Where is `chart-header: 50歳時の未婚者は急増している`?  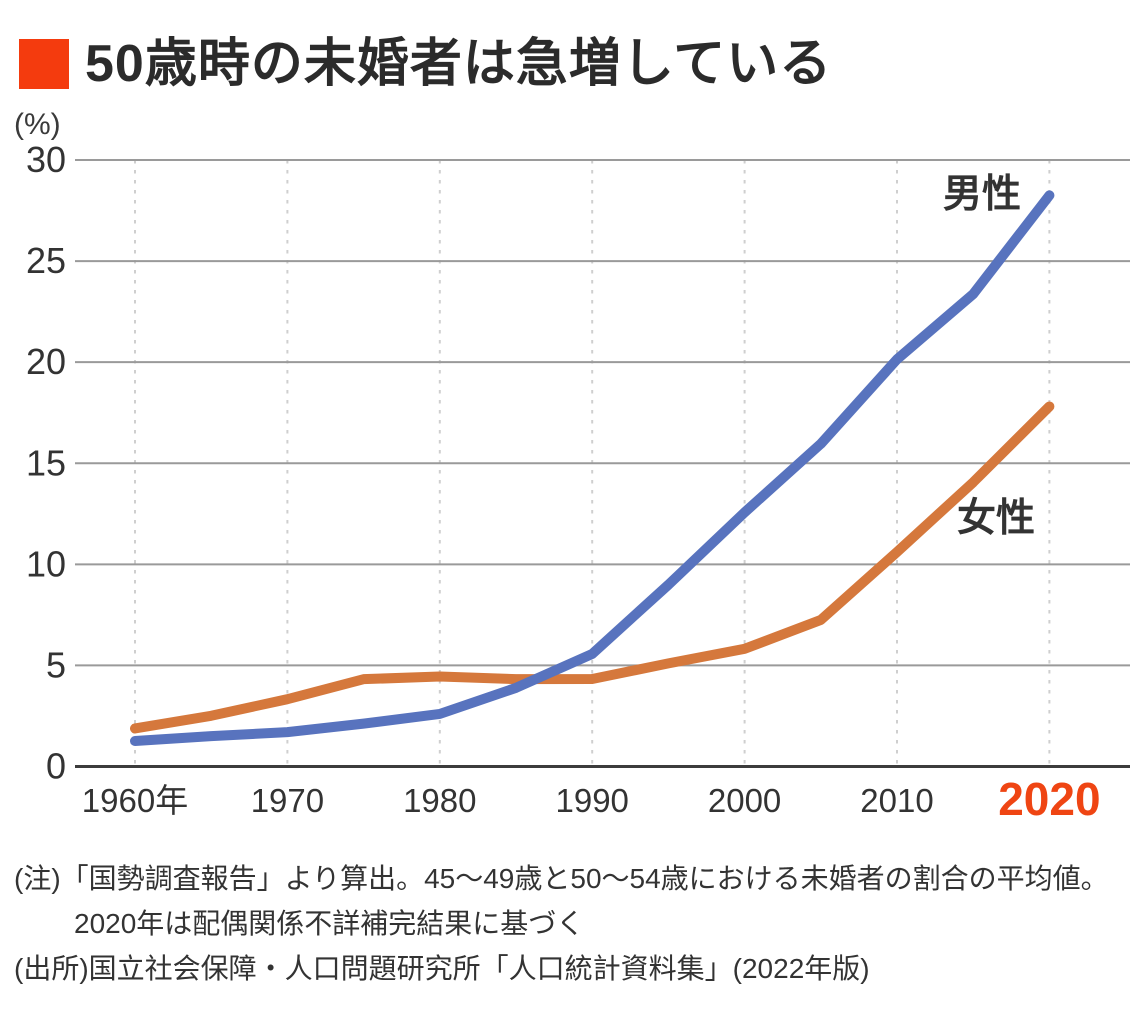
chart-header: 50歳時の未婚者は急増している is located at coordinates (425, 64).